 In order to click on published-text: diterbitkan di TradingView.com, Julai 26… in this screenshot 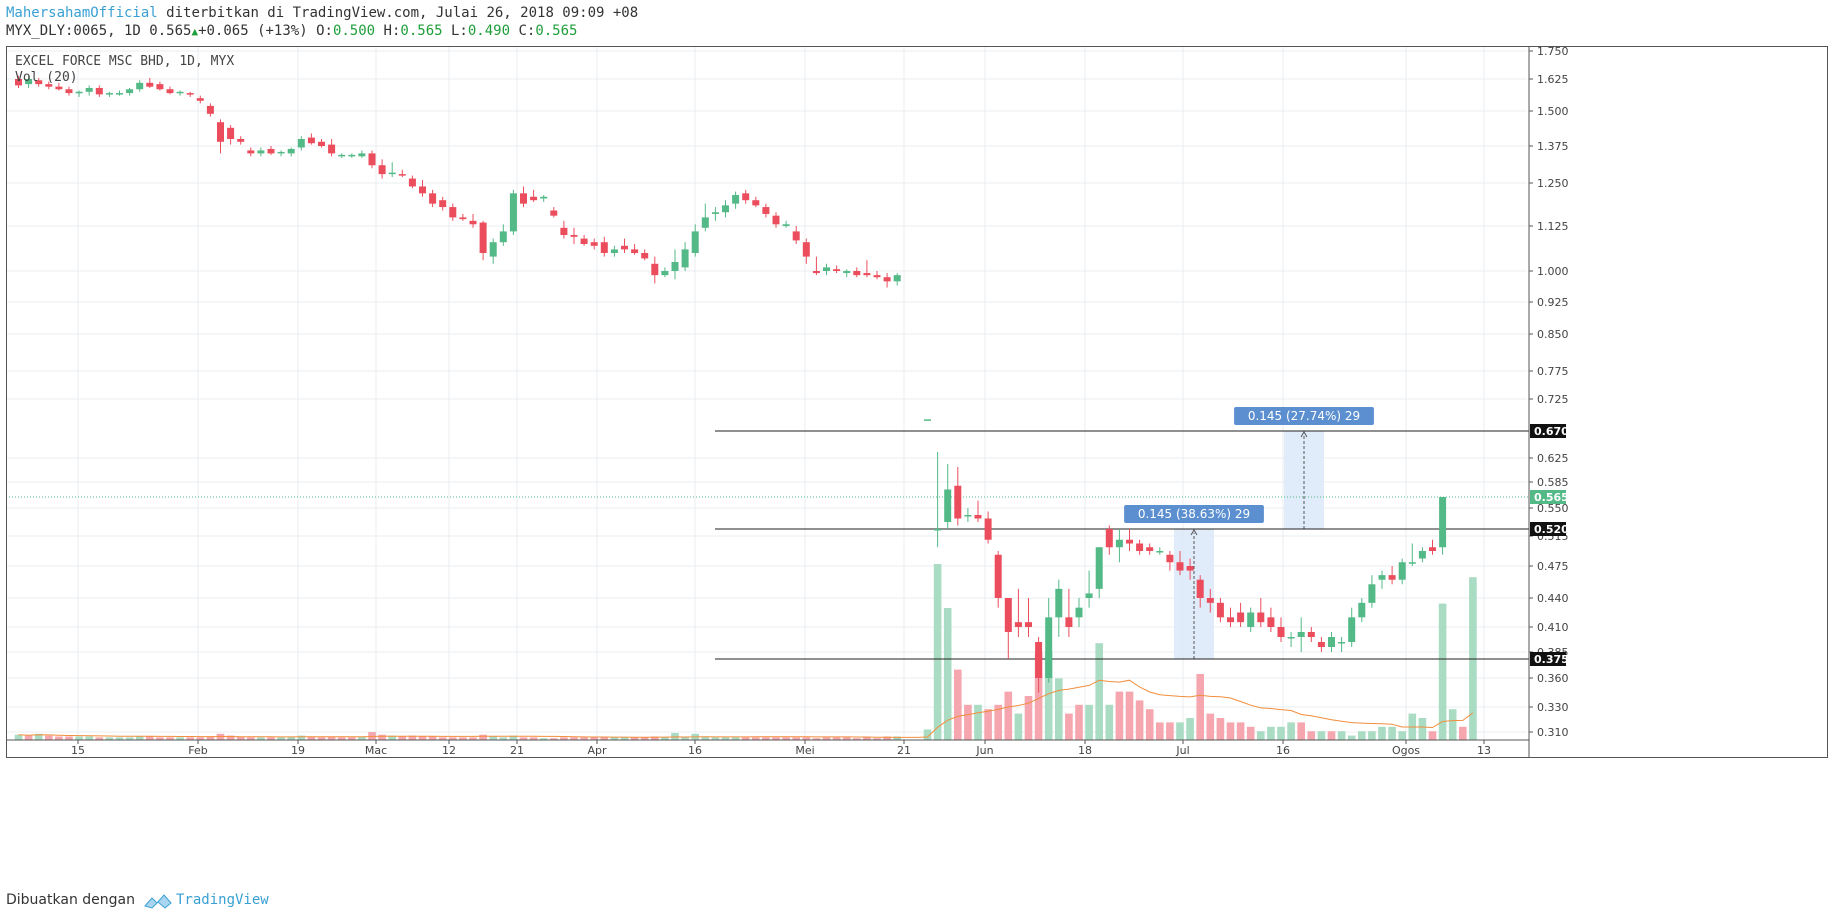, I will do `click(402, 13)`.